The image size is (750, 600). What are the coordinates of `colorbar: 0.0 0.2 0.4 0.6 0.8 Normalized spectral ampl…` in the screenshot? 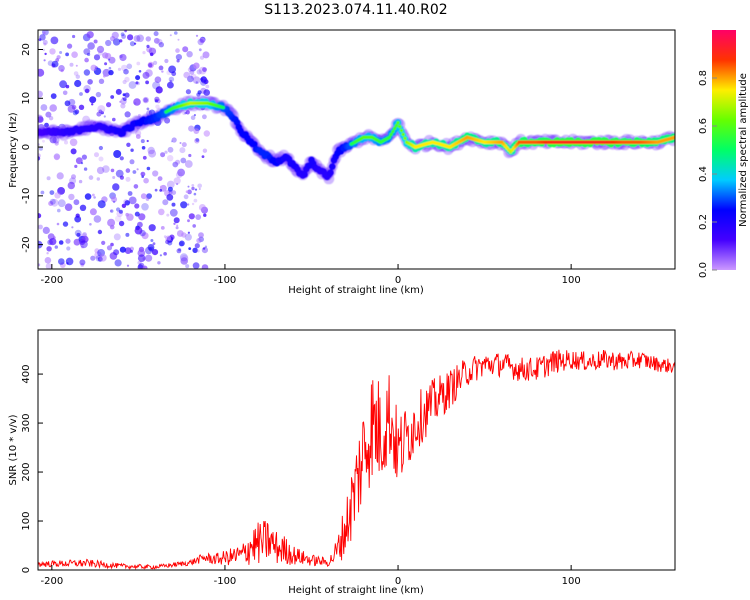 It's located at (723, 154).